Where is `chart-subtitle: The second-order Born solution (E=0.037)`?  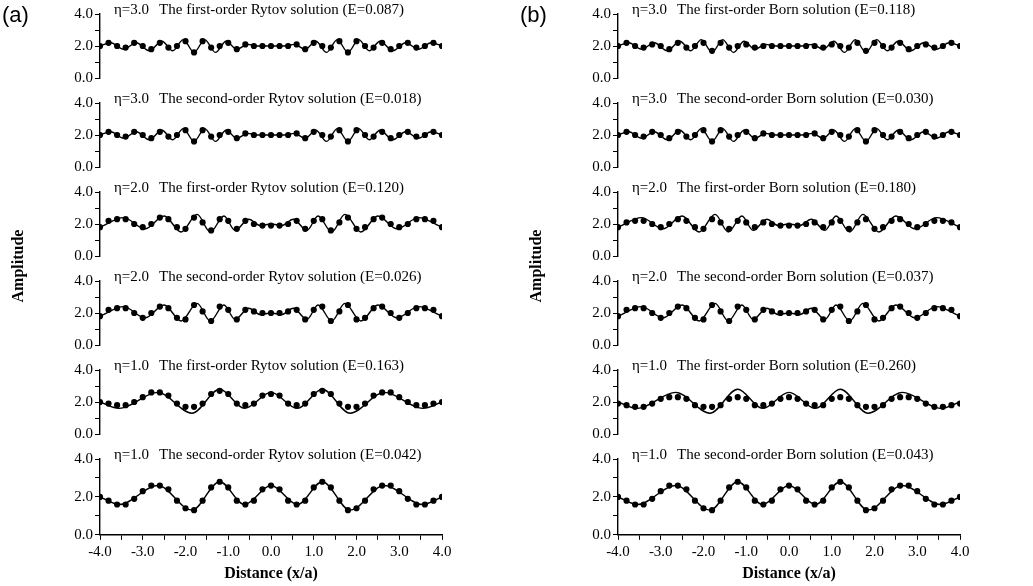 chart-subtitle: The second-order Born solution (E=0.037) is located at coordinates (805, 276).